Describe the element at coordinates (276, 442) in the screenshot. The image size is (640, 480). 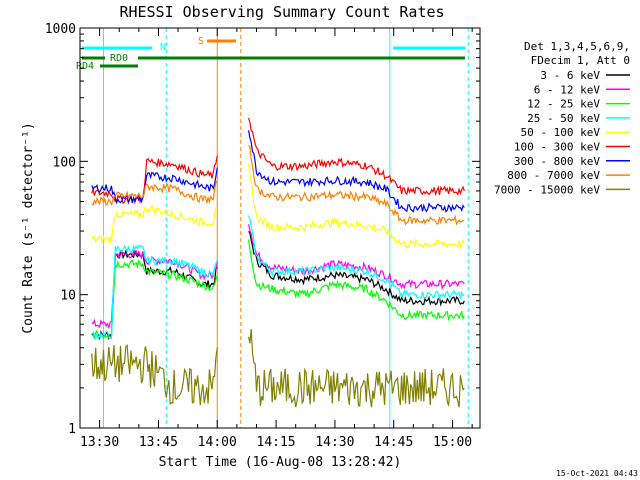
I see `x-tick-label: 14:15` at that location.